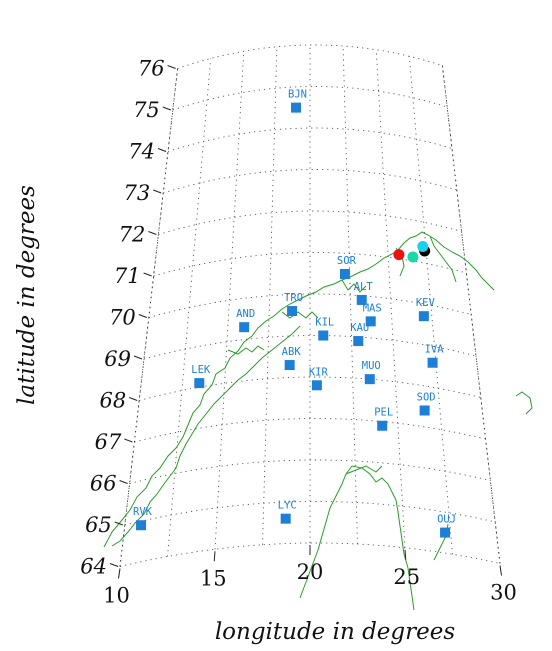 Image resolution: width=552 pixels, height=651 pixels. What do you see at coordinates (93, 567) in the screenshot?
I see `lat-tick-label-64: 64` at bounding box center [93, 567].